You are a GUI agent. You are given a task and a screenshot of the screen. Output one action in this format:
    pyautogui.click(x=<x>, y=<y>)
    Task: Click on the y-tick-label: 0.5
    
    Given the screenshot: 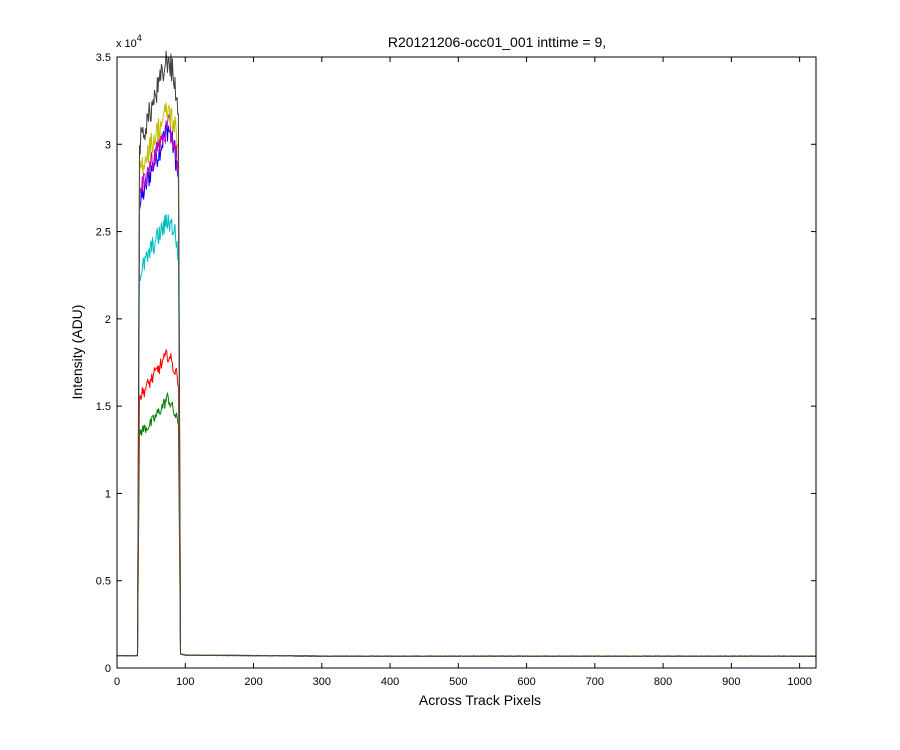 What is the action you would take?
    pyautogui.click(x=103, y=582)
    